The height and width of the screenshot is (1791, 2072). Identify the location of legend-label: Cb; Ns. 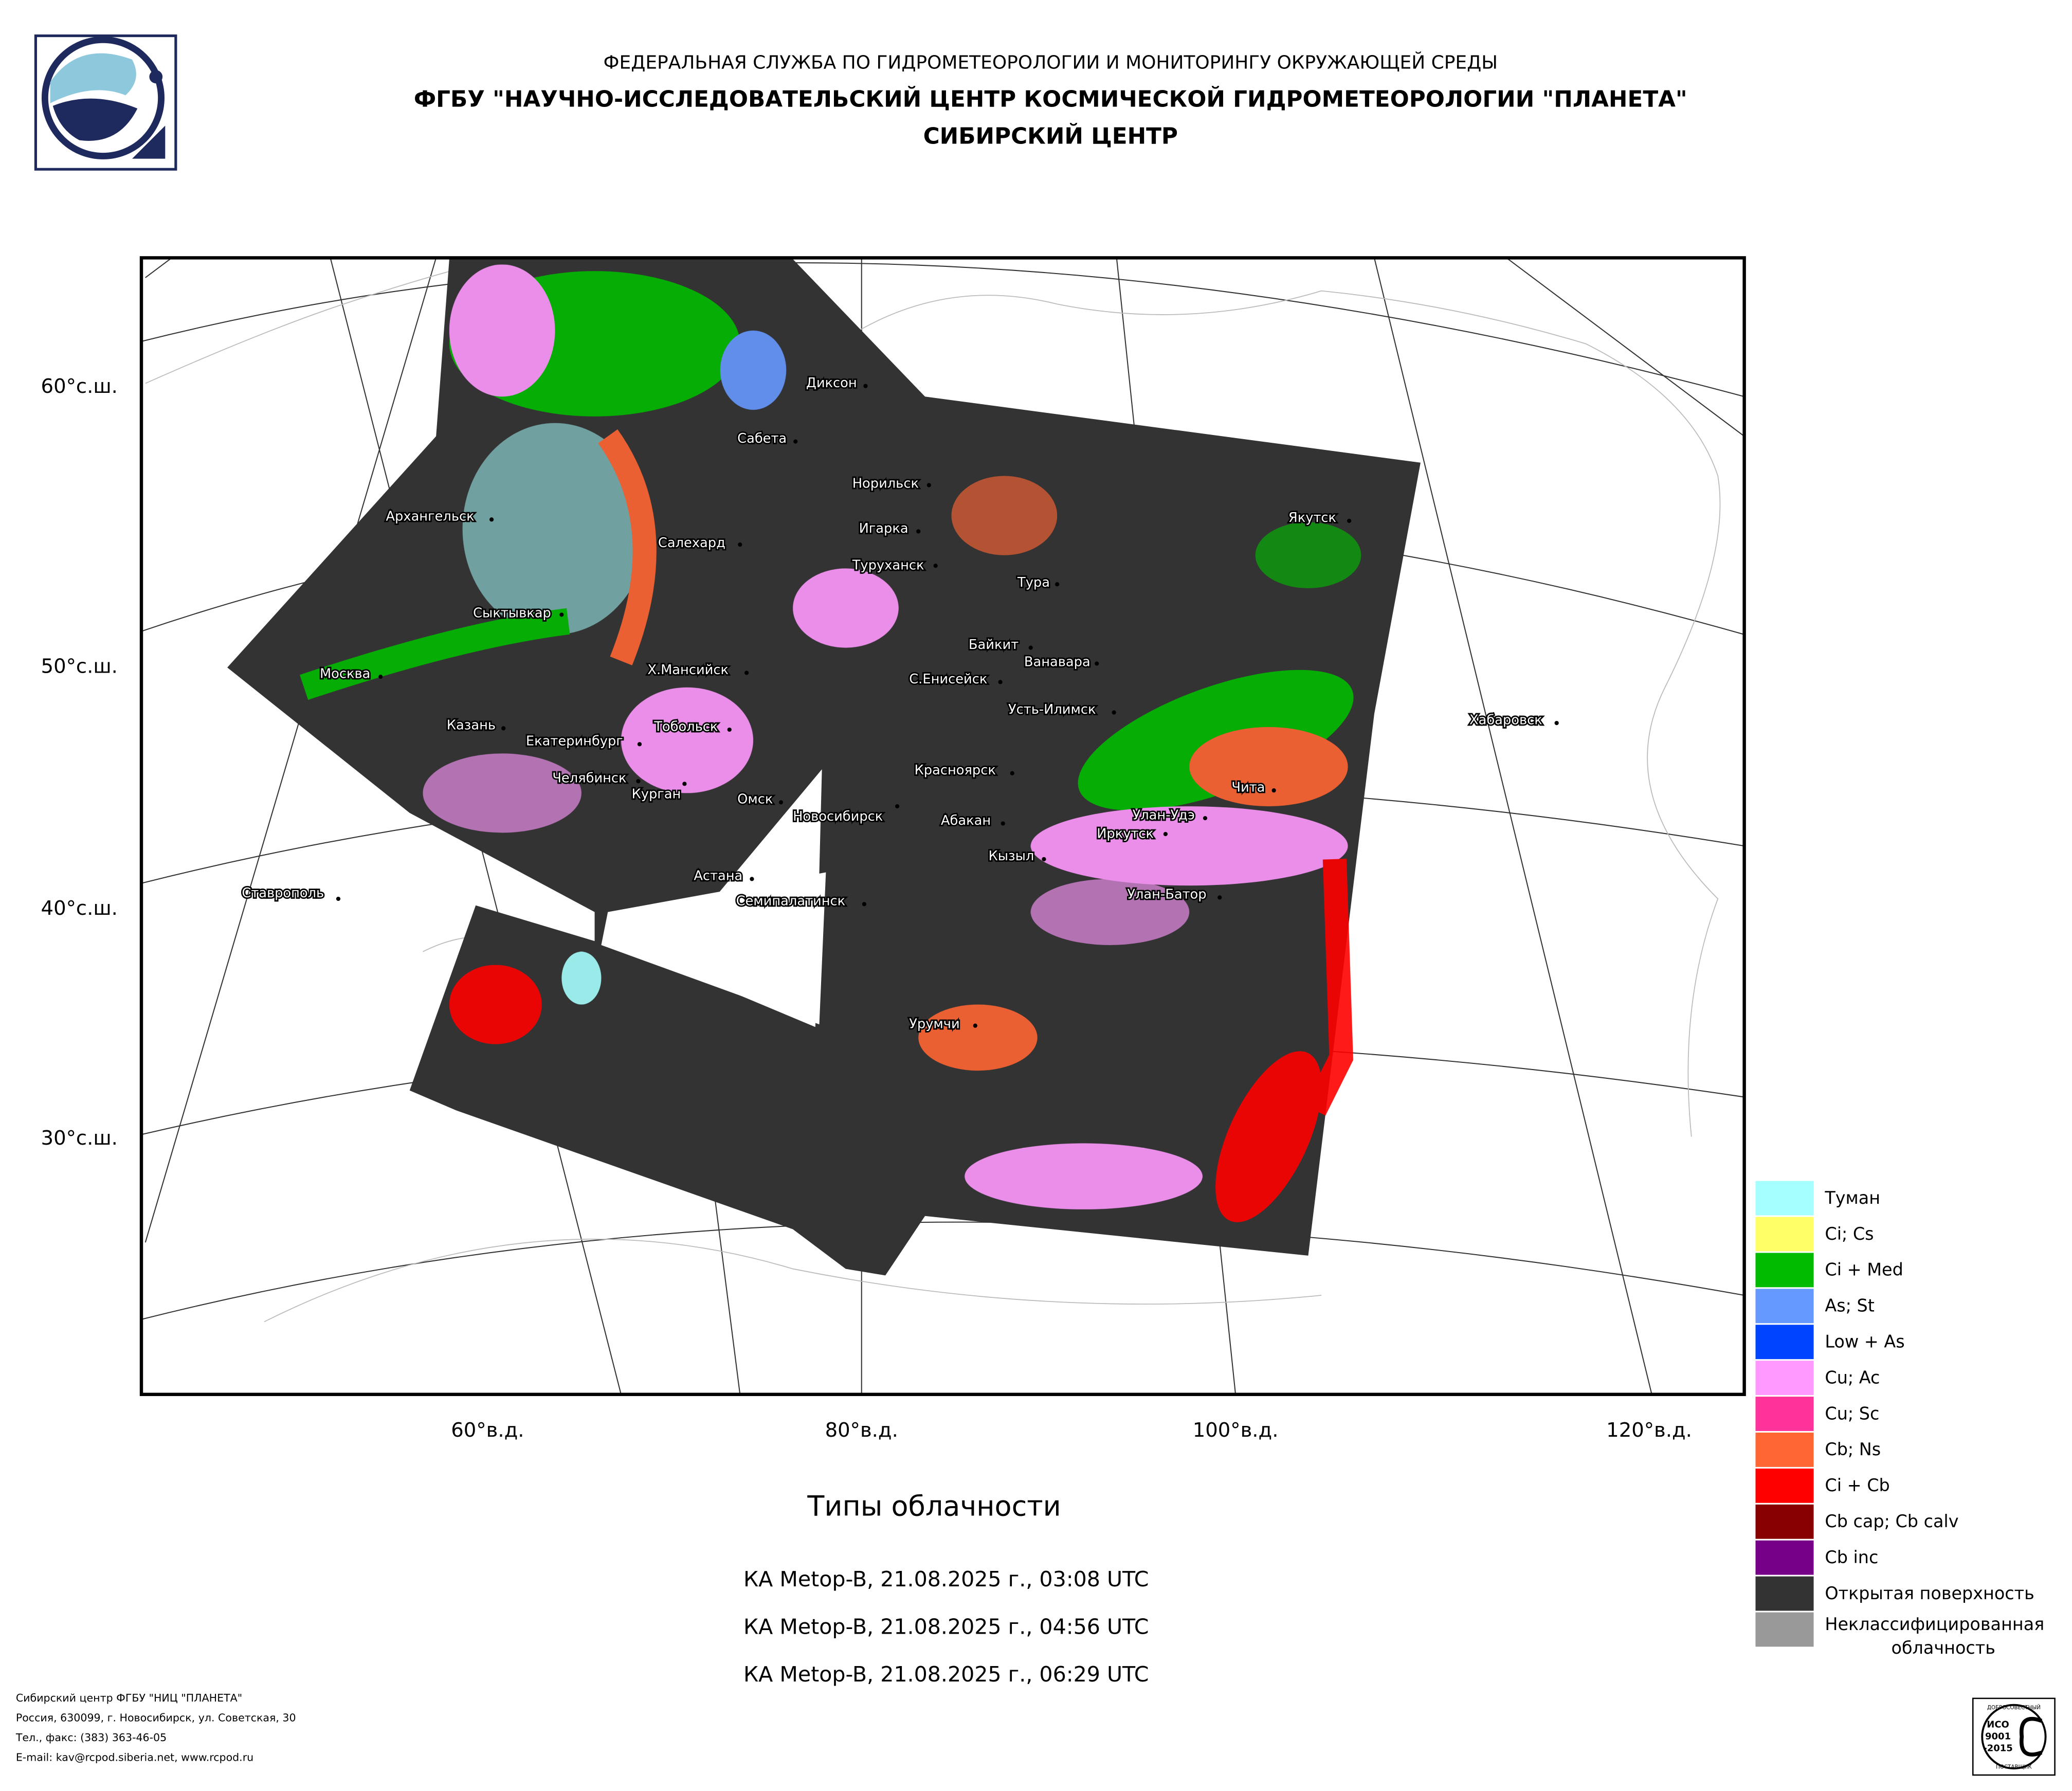
(1853, 1449).